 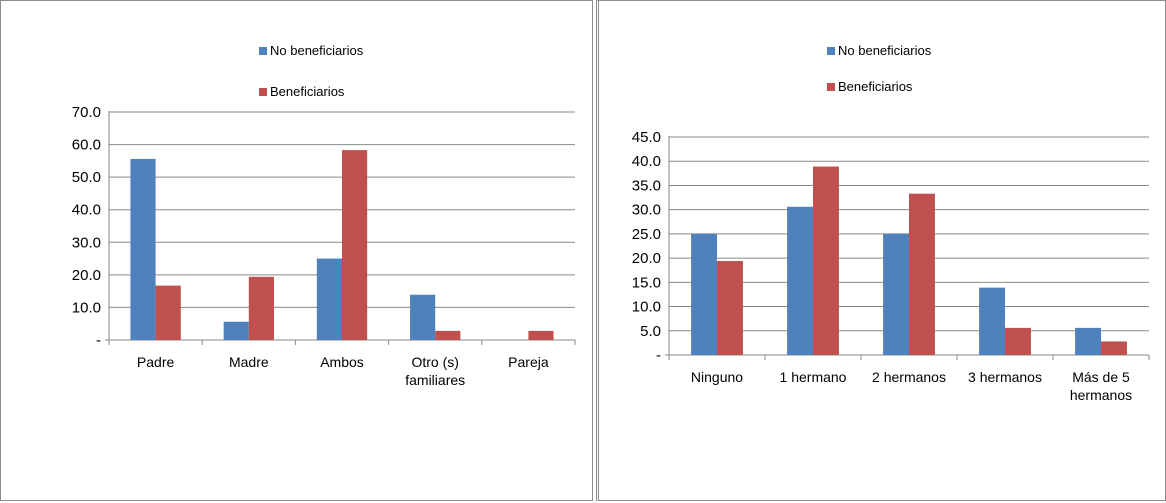 What do you see at coordinates (435, 380) in the screenshot?
I see `x-tick-label: familiares` at bounding box center [435, 380].